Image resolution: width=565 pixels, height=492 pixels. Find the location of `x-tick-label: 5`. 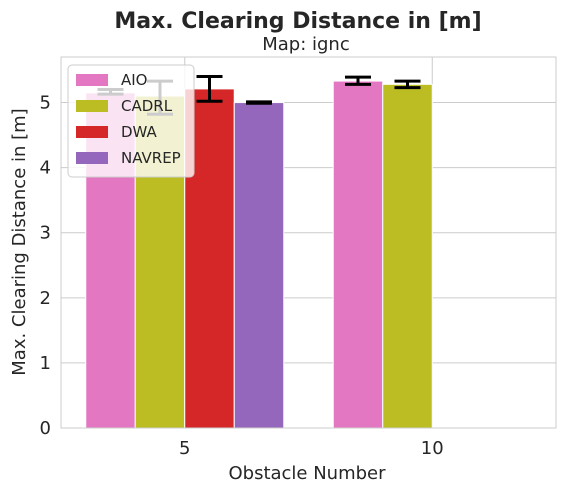

x-tick-label: 5 is located at coordinates (184, 448).